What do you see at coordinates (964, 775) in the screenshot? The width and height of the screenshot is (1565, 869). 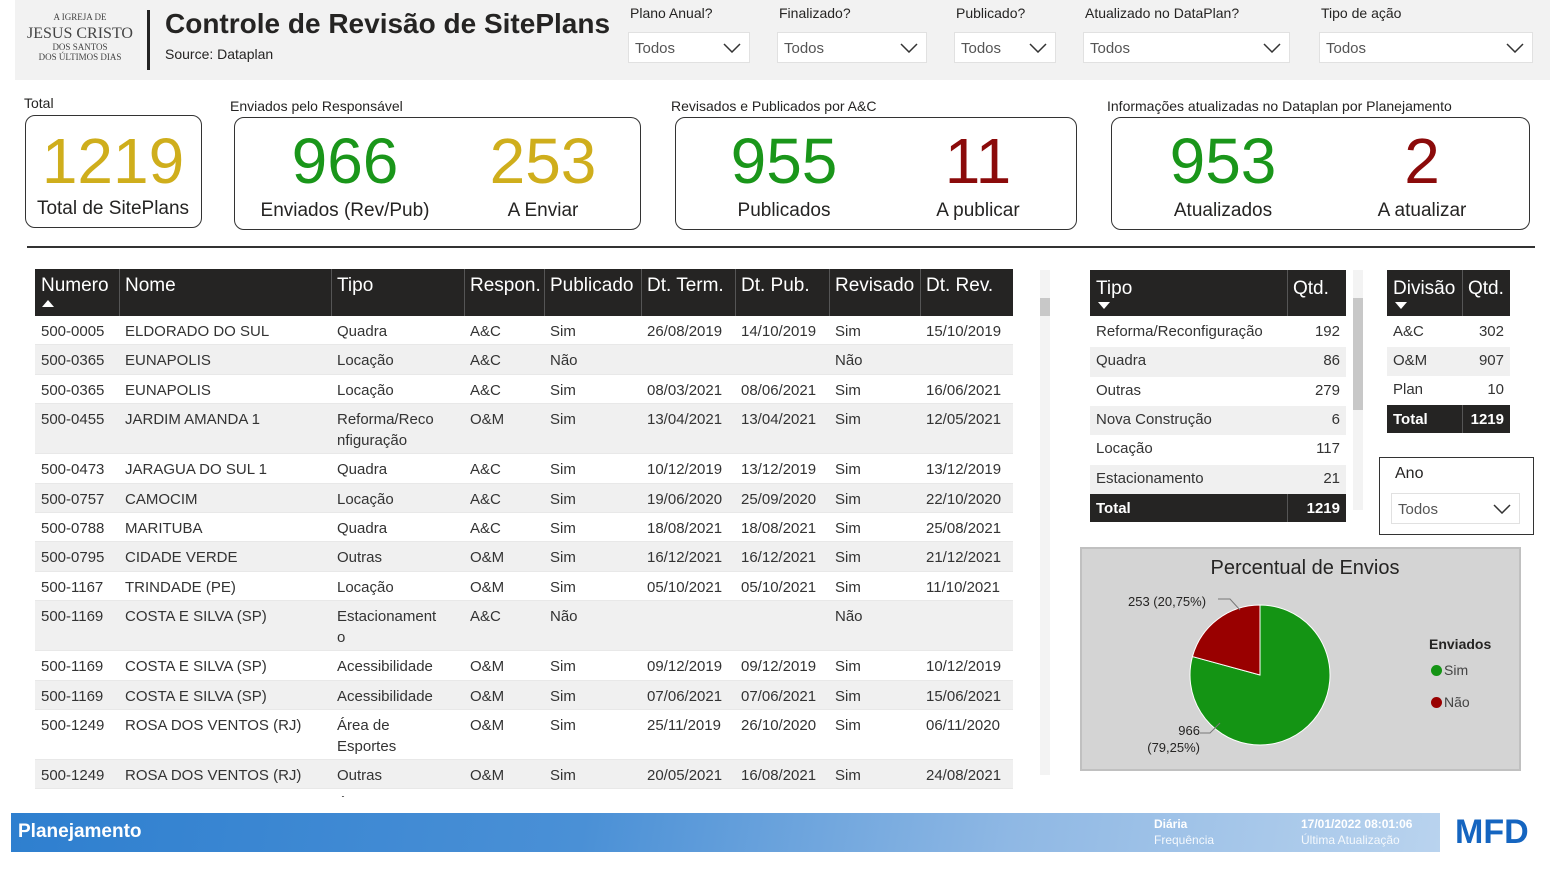 I see `table-cell: 24/08/2021` at bounding box center [964, 775].